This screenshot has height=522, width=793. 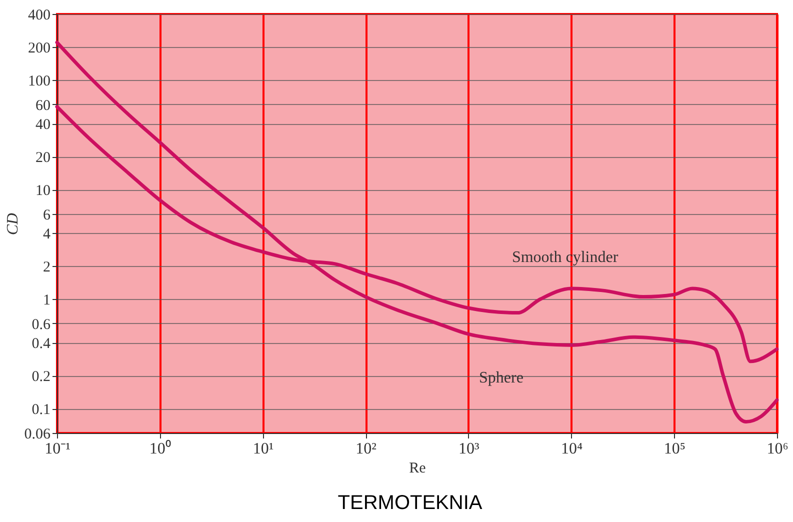 I want to click on x-axis-title: Re, so click(x=417, y=468).